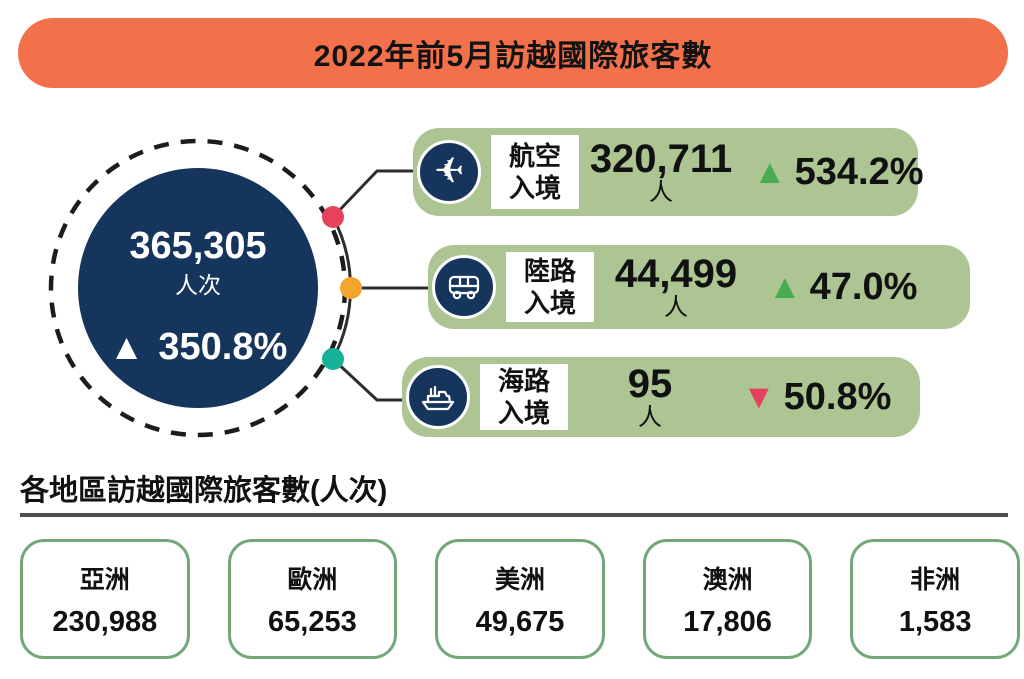 This screenshot has height=679, width=1024. What do you see at coordinates (368, 379) in the screenshot?
I see `connector-line-sea` at bounding box center [368, 379].